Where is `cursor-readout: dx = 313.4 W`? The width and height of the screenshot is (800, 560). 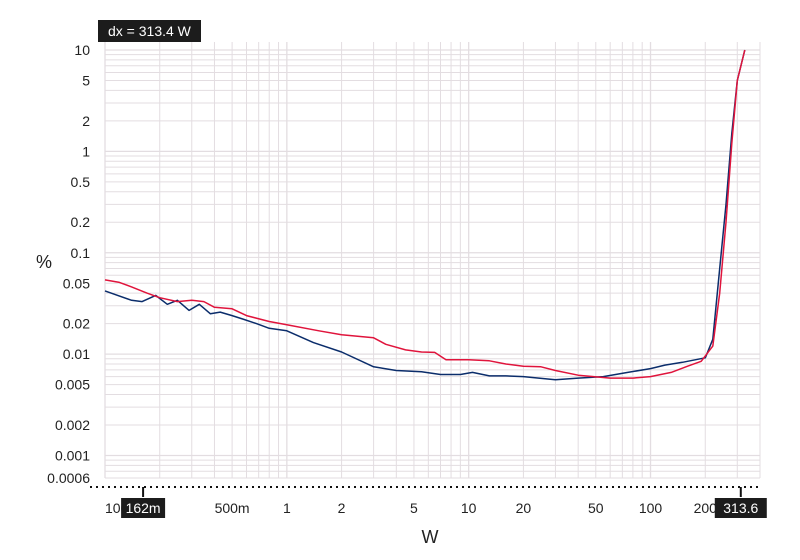 cursor-readout: dx = 313.4 W is located at coordinates (149, 31).